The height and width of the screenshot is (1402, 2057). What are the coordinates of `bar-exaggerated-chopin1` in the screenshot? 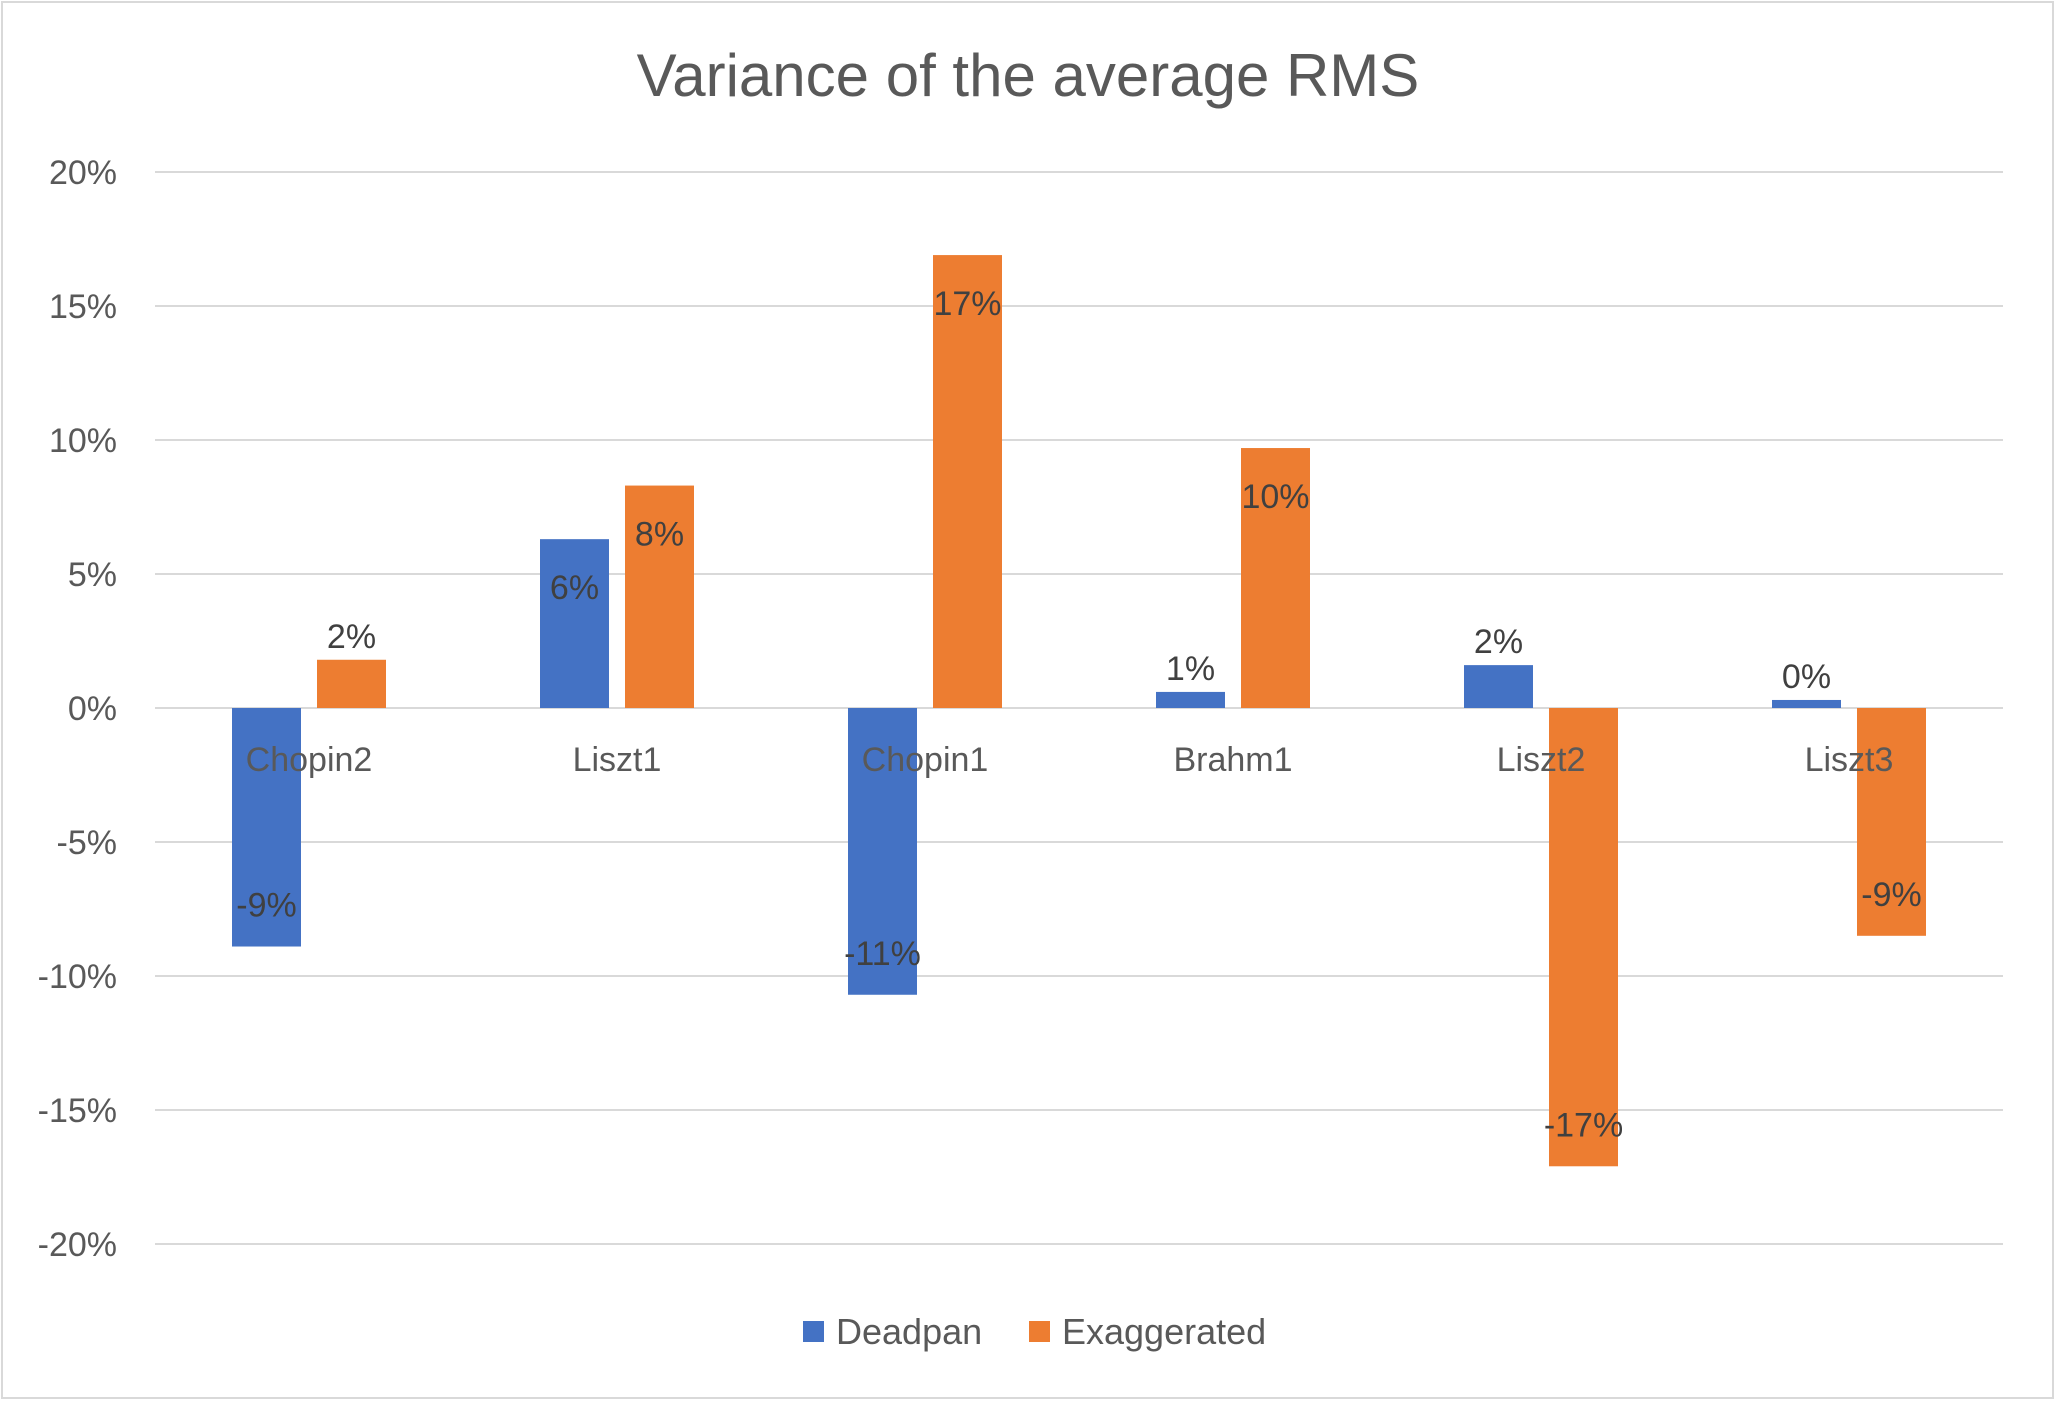 It's located at (967, 481).